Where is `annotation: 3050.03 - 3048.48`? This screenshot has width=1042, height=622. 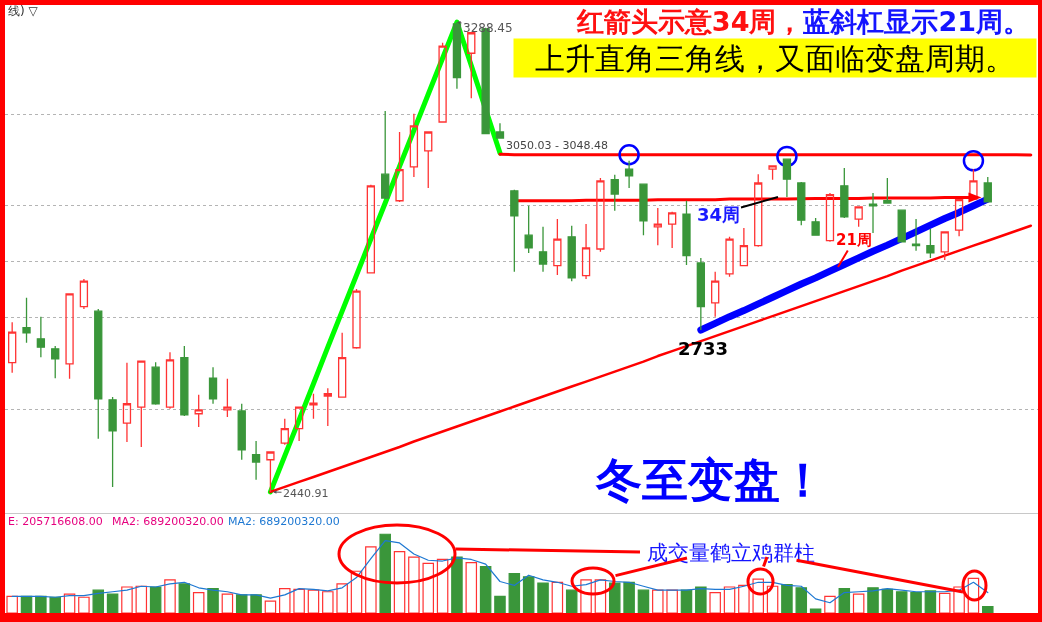
annotation: 3050.03 - 3048.48 is located at coordinates (557, 145).